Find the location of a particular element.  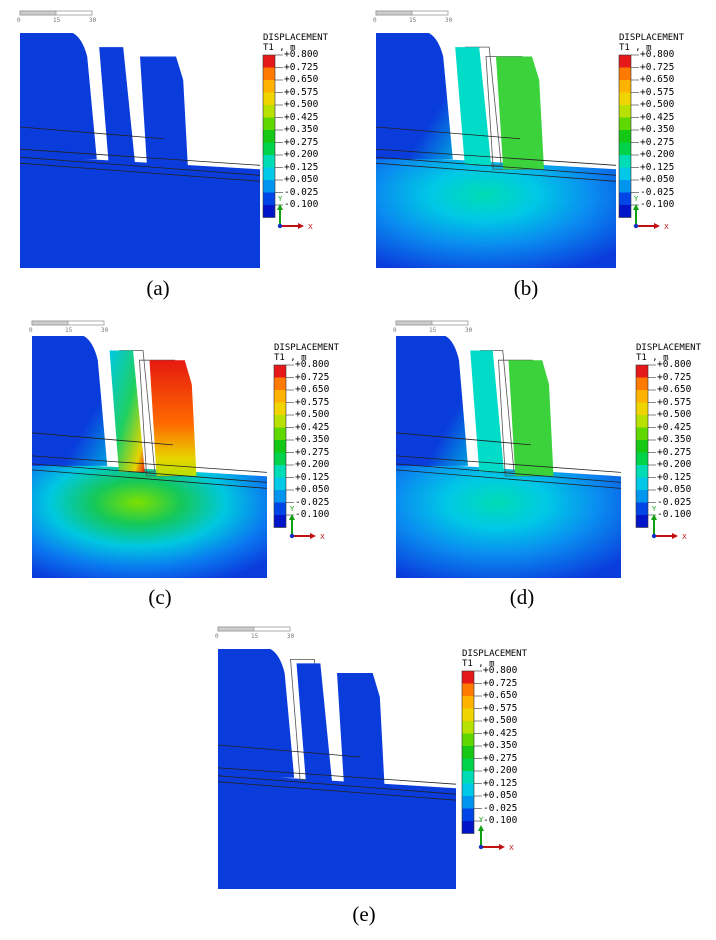

legend-label: +0.050 is located at coordinates (301, 179).